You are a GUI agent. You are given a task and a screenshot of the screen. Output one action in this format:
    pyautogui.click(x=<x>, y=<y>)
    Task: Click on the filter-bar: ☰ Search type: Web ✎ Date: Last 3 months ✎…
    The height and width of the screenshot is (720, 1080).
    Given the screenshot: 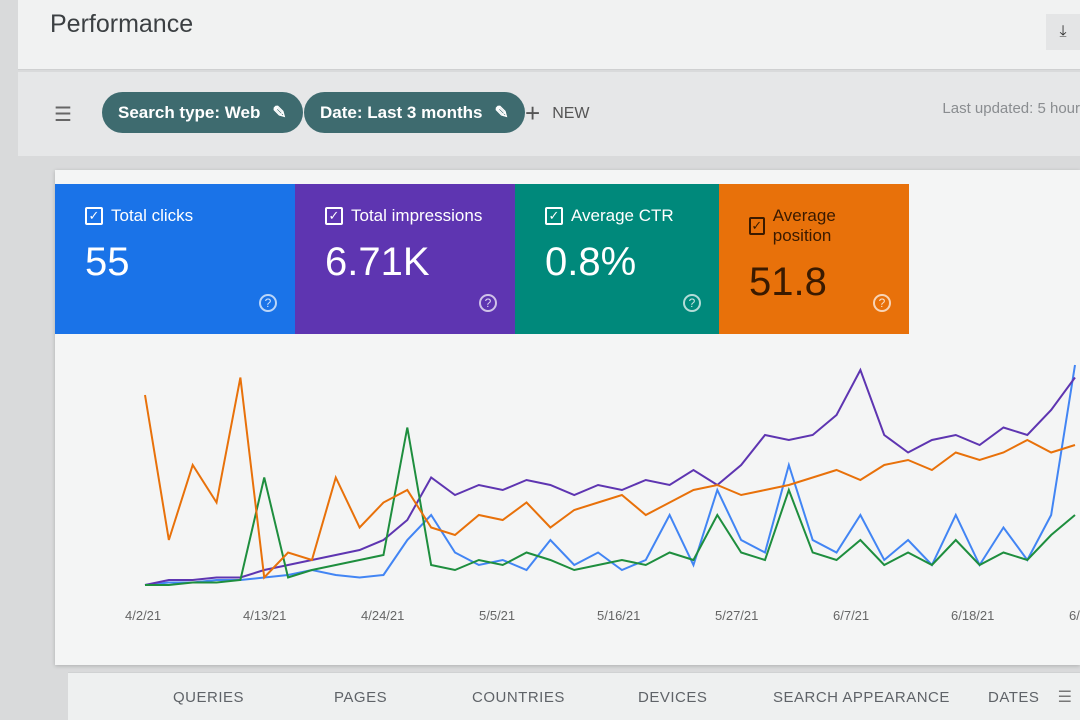 What is the action you would take?
    pyautogui.click(x=549, y=114)
    